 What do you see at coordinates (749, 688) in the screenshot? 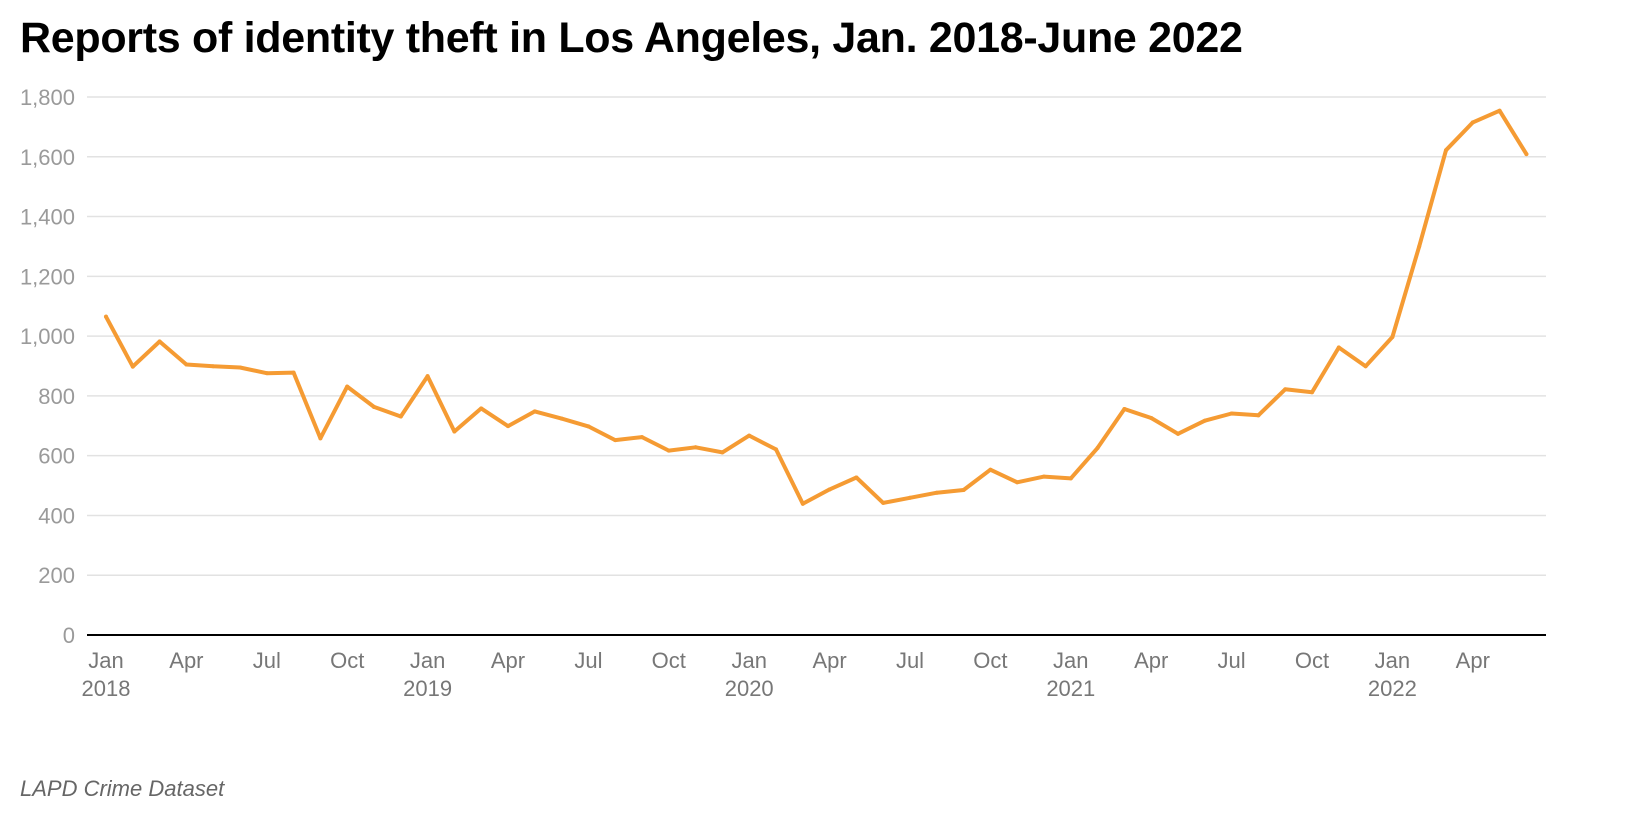
I see `x-tick-year-2020: 2020` at bounding box center [749, 688].